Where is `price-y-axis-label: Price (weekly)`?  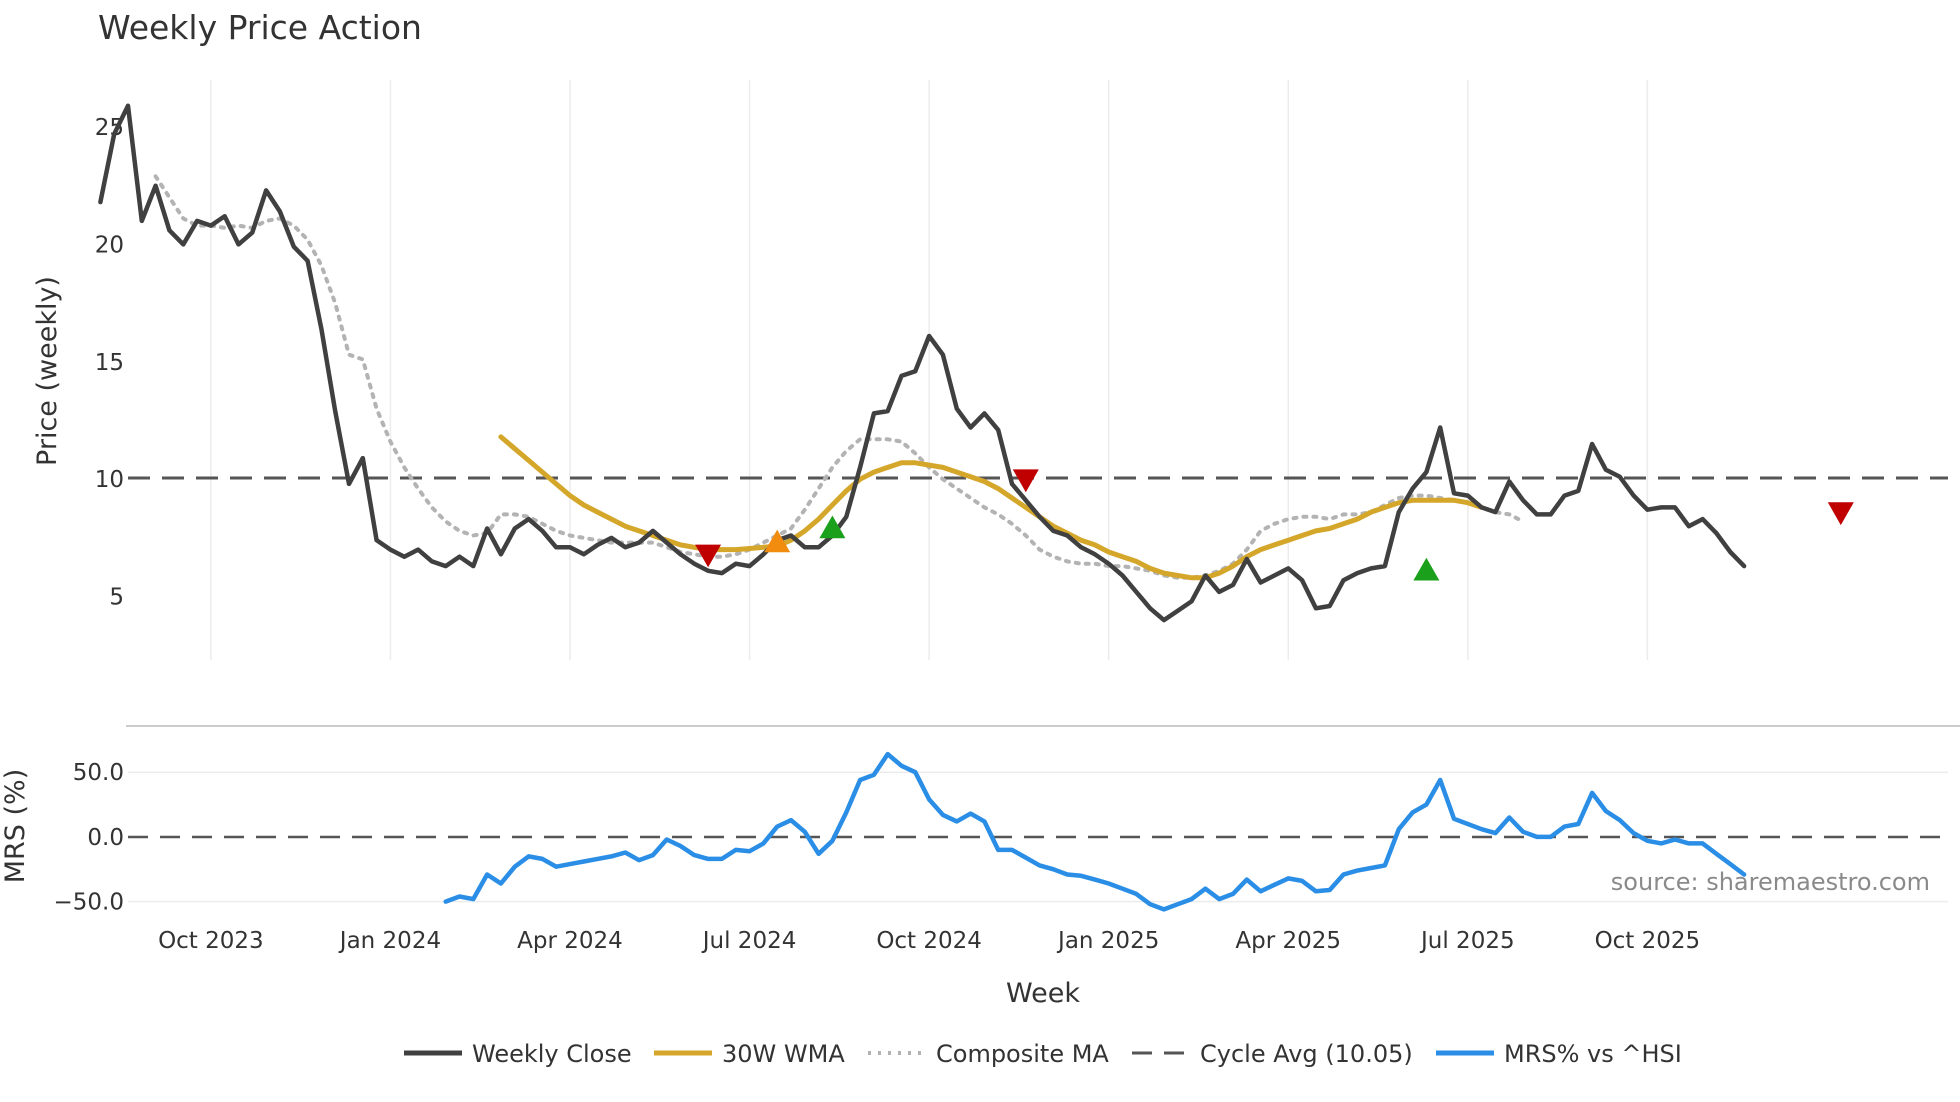
price-y-axis-label: Price (weekly) is located at coordinates (47, 371).